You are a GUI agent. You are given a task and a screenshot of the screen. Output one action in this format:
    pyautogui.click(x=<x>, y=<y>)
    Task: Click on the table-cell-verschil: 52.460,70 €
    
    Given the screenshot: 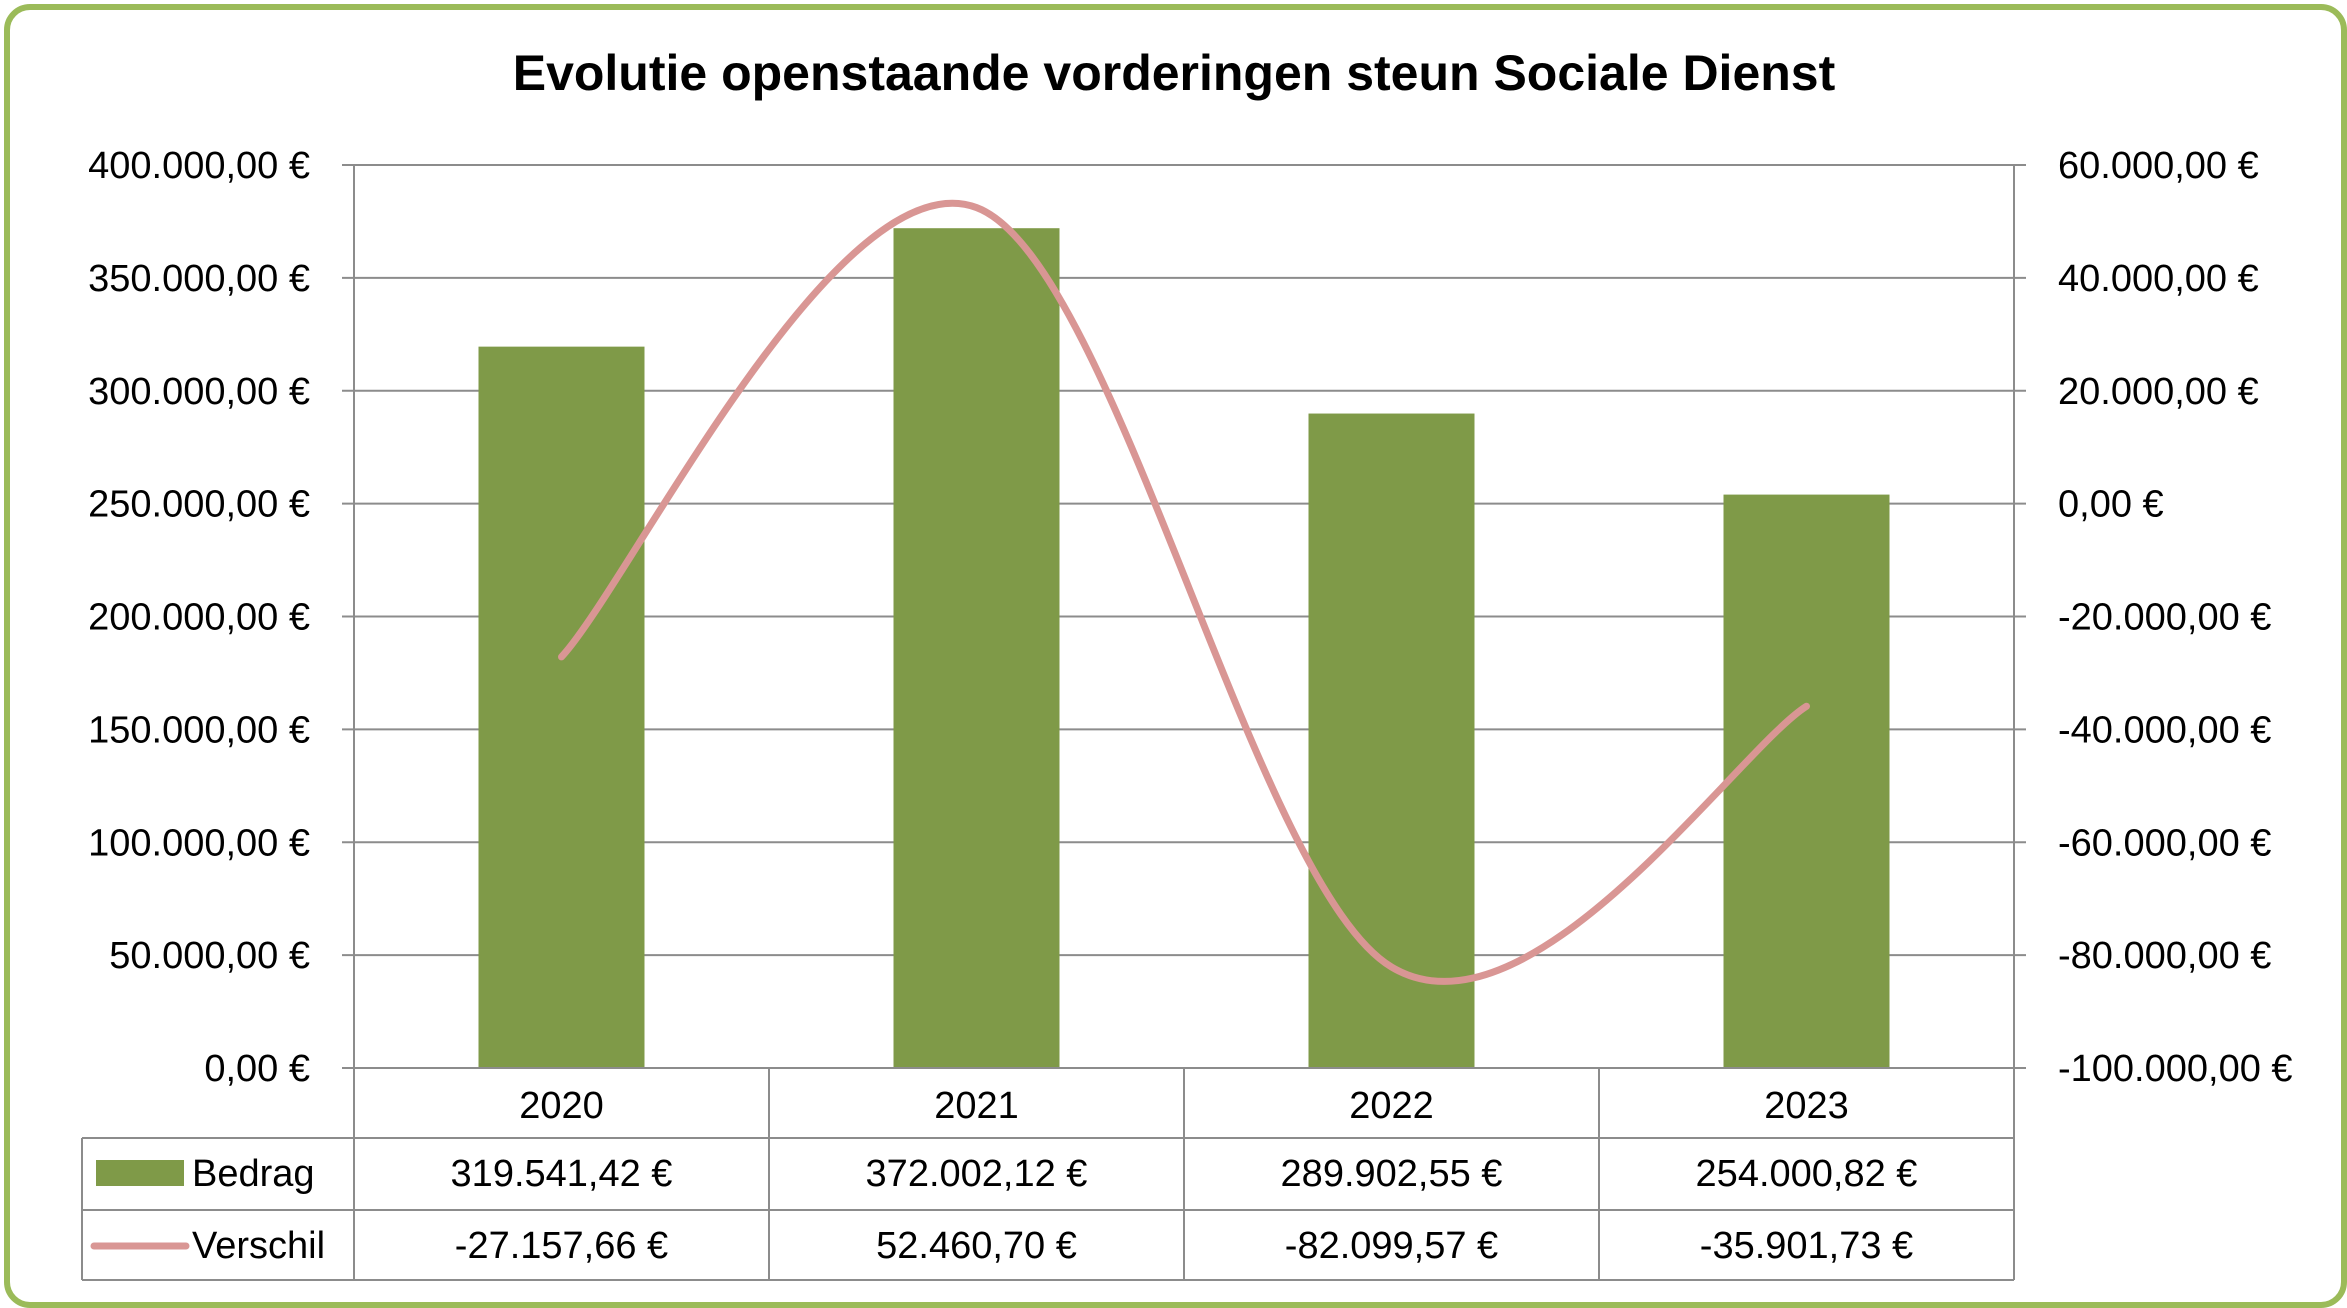 What is the action you would take?
    pyautogui.click(x=976, y=1246)
    